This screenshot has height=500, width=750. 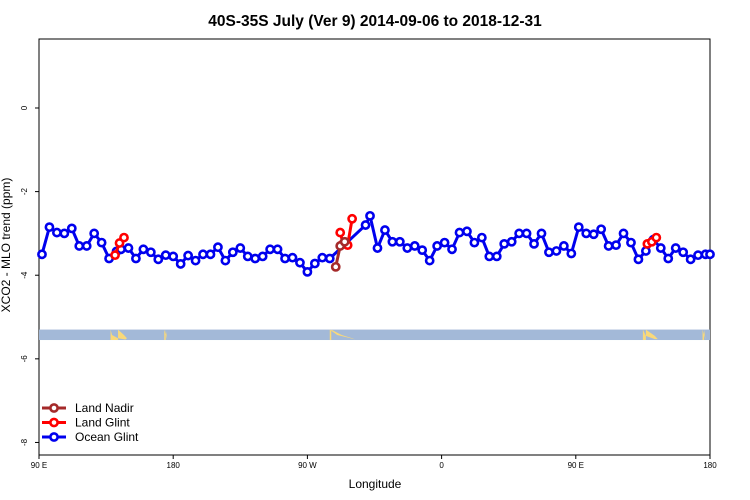 I want to click on y-axis: 0 -2 -4 -6 -8, so click(x=29, y=275).